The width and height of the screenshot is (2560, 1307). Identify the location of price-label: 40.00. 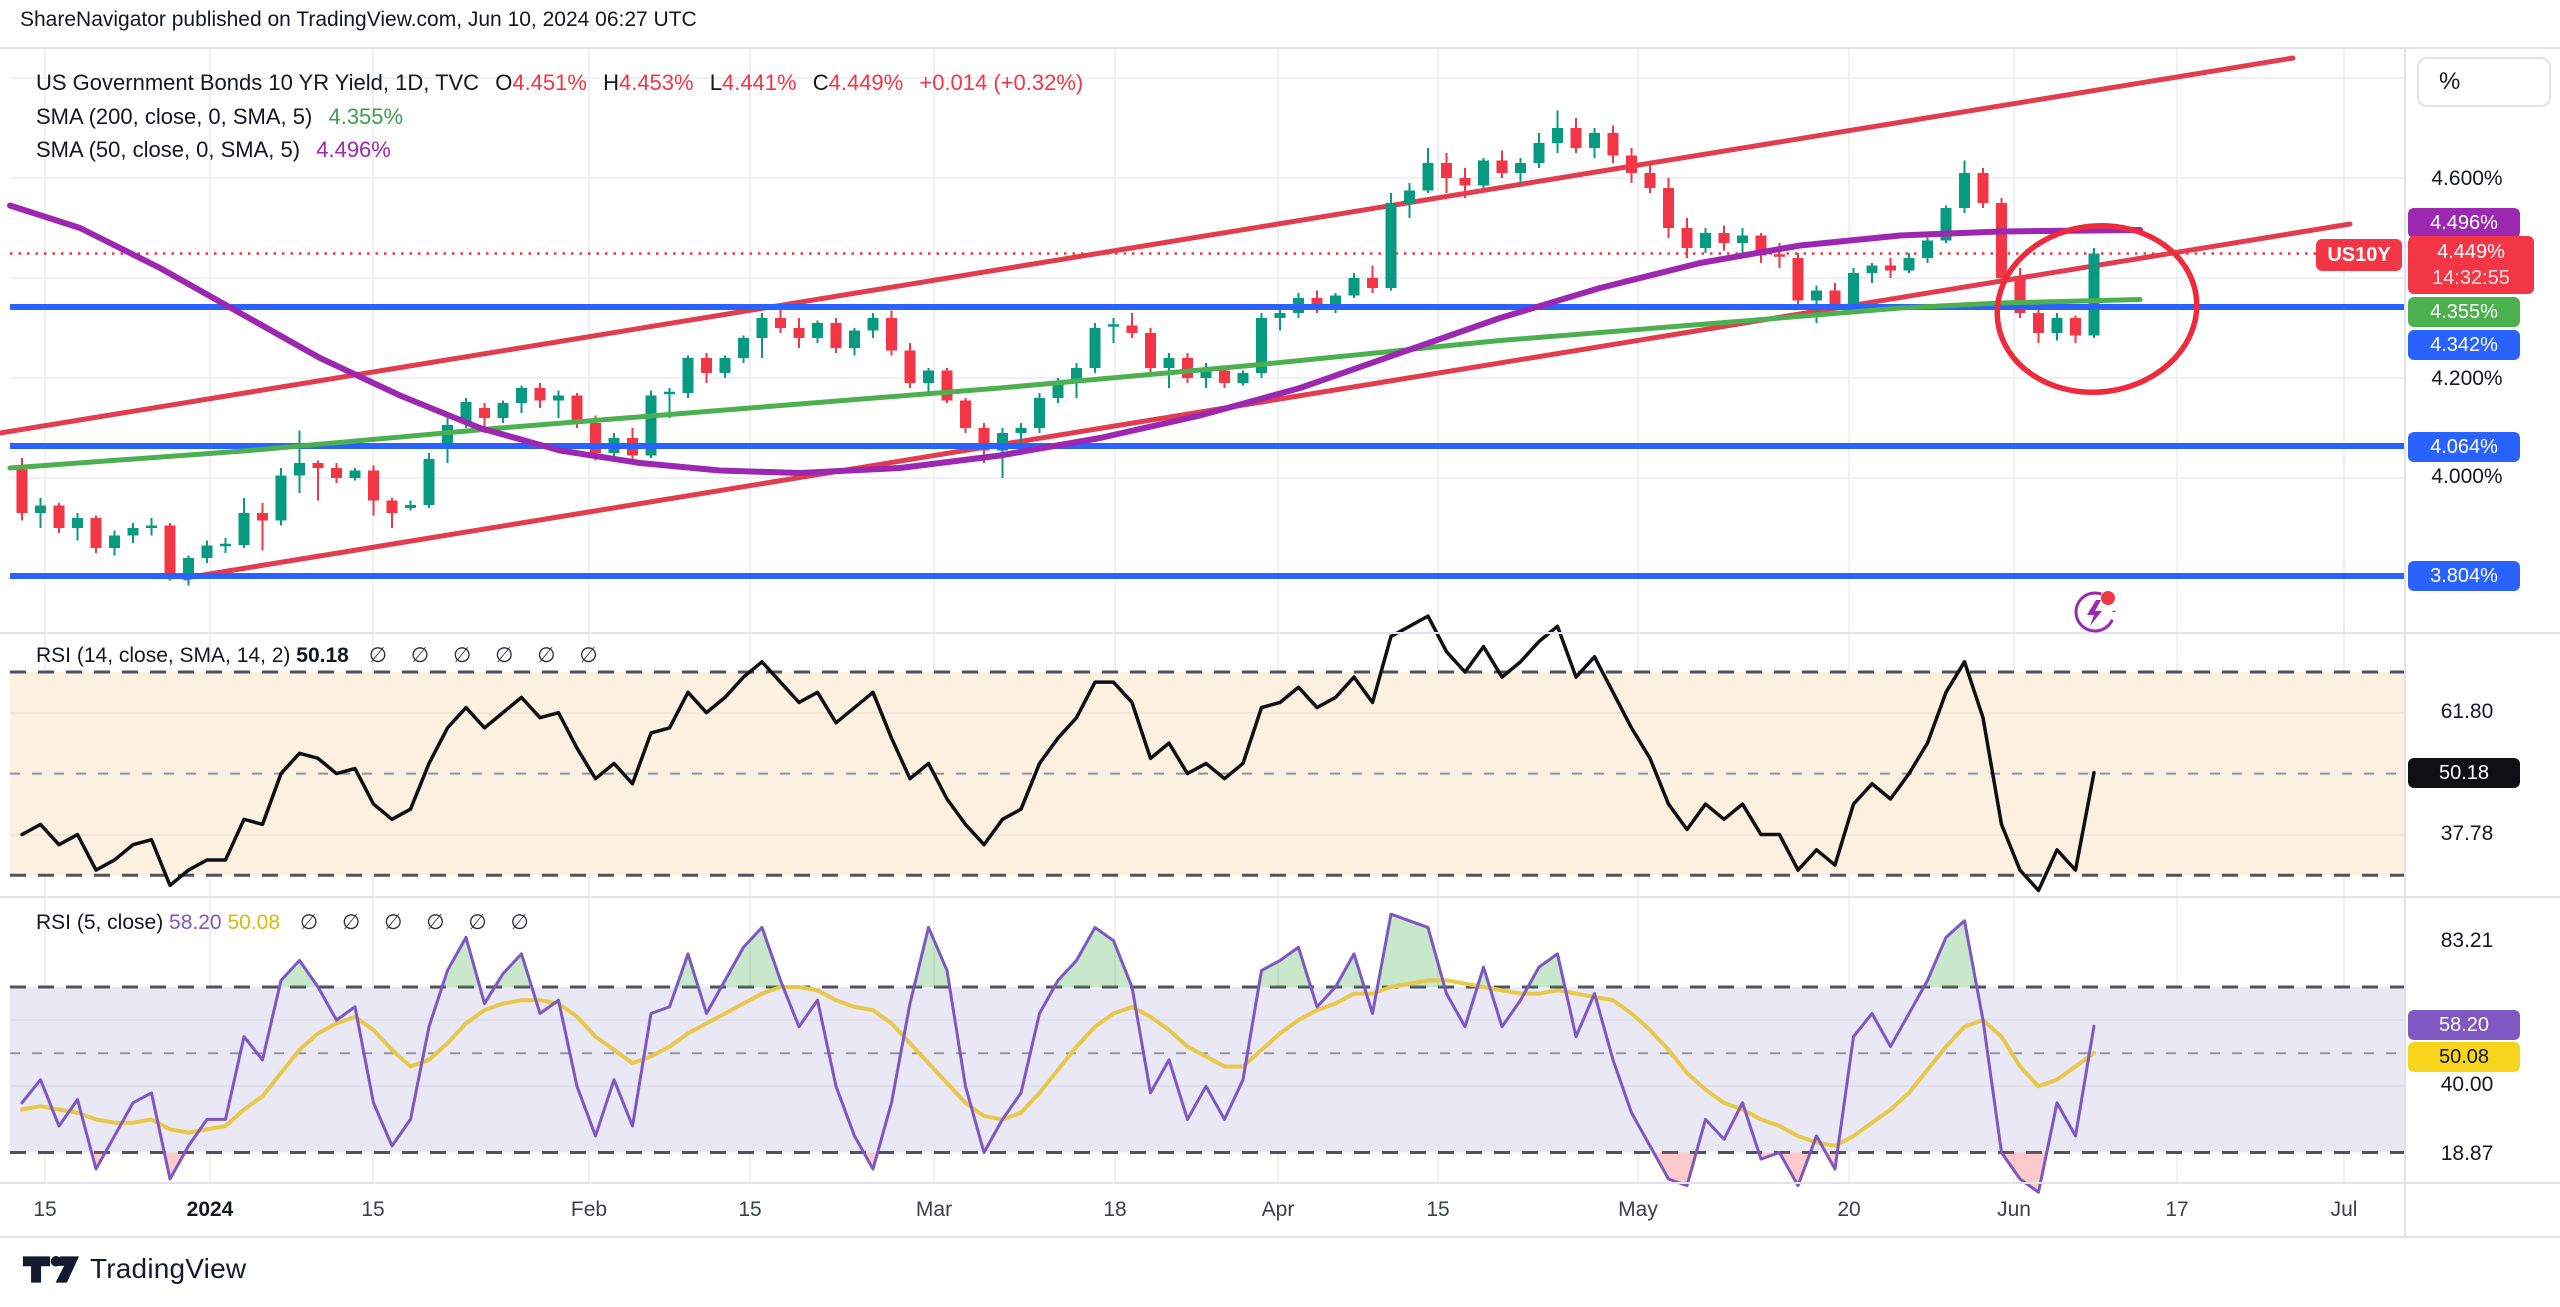
(2467, 1084).